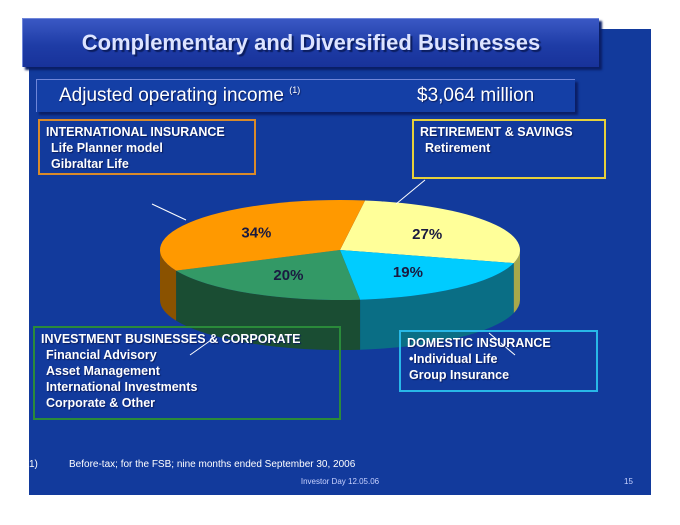  Describe the element at coordinates (288, 275) in the screenshot. I see `pie-label-2: 20%` at that location.